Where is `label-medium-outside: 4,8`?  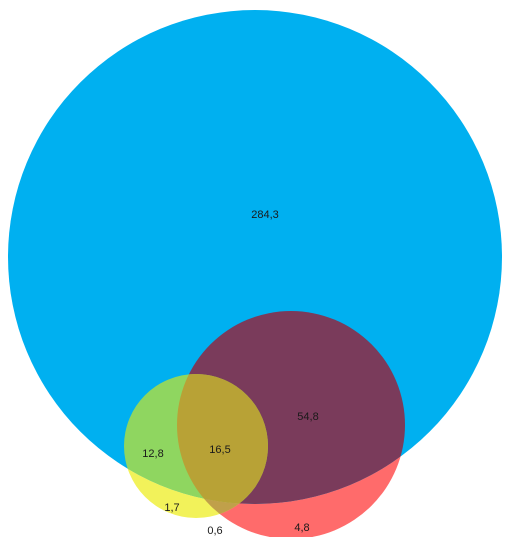 label-medium-outside: 4,8 is located at coordinates (301, 528).